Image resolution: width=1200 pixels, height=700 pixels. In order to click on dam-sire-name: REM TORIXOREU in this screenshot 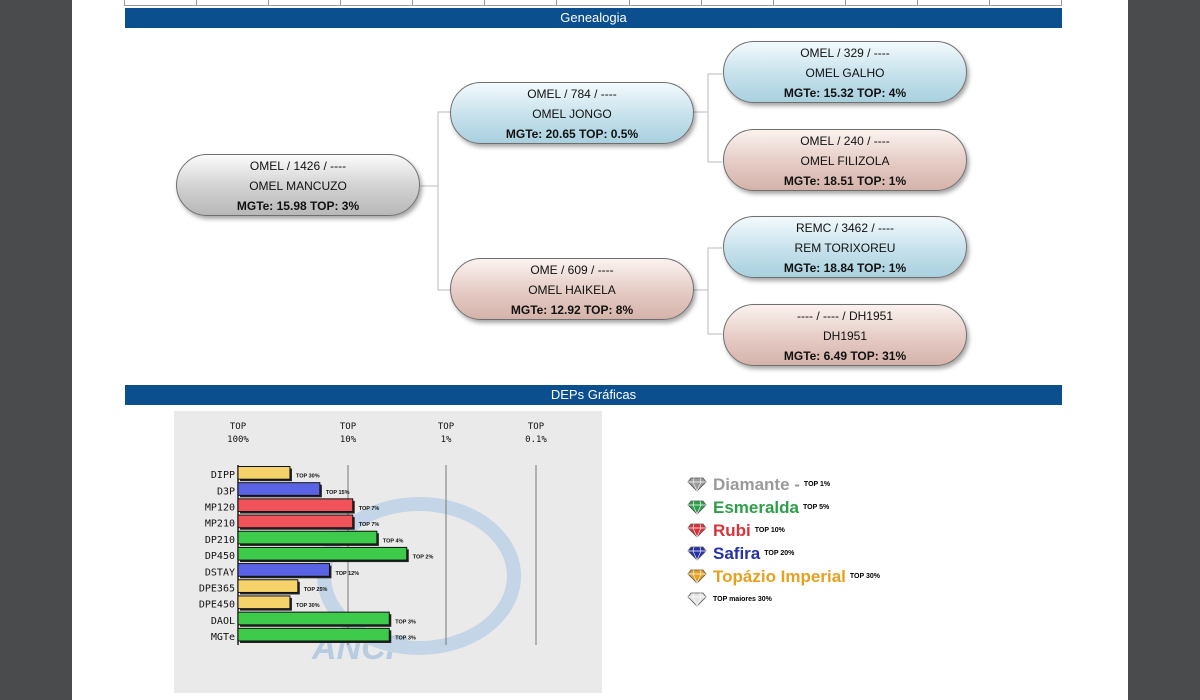, I will do `click(845, 248)`.